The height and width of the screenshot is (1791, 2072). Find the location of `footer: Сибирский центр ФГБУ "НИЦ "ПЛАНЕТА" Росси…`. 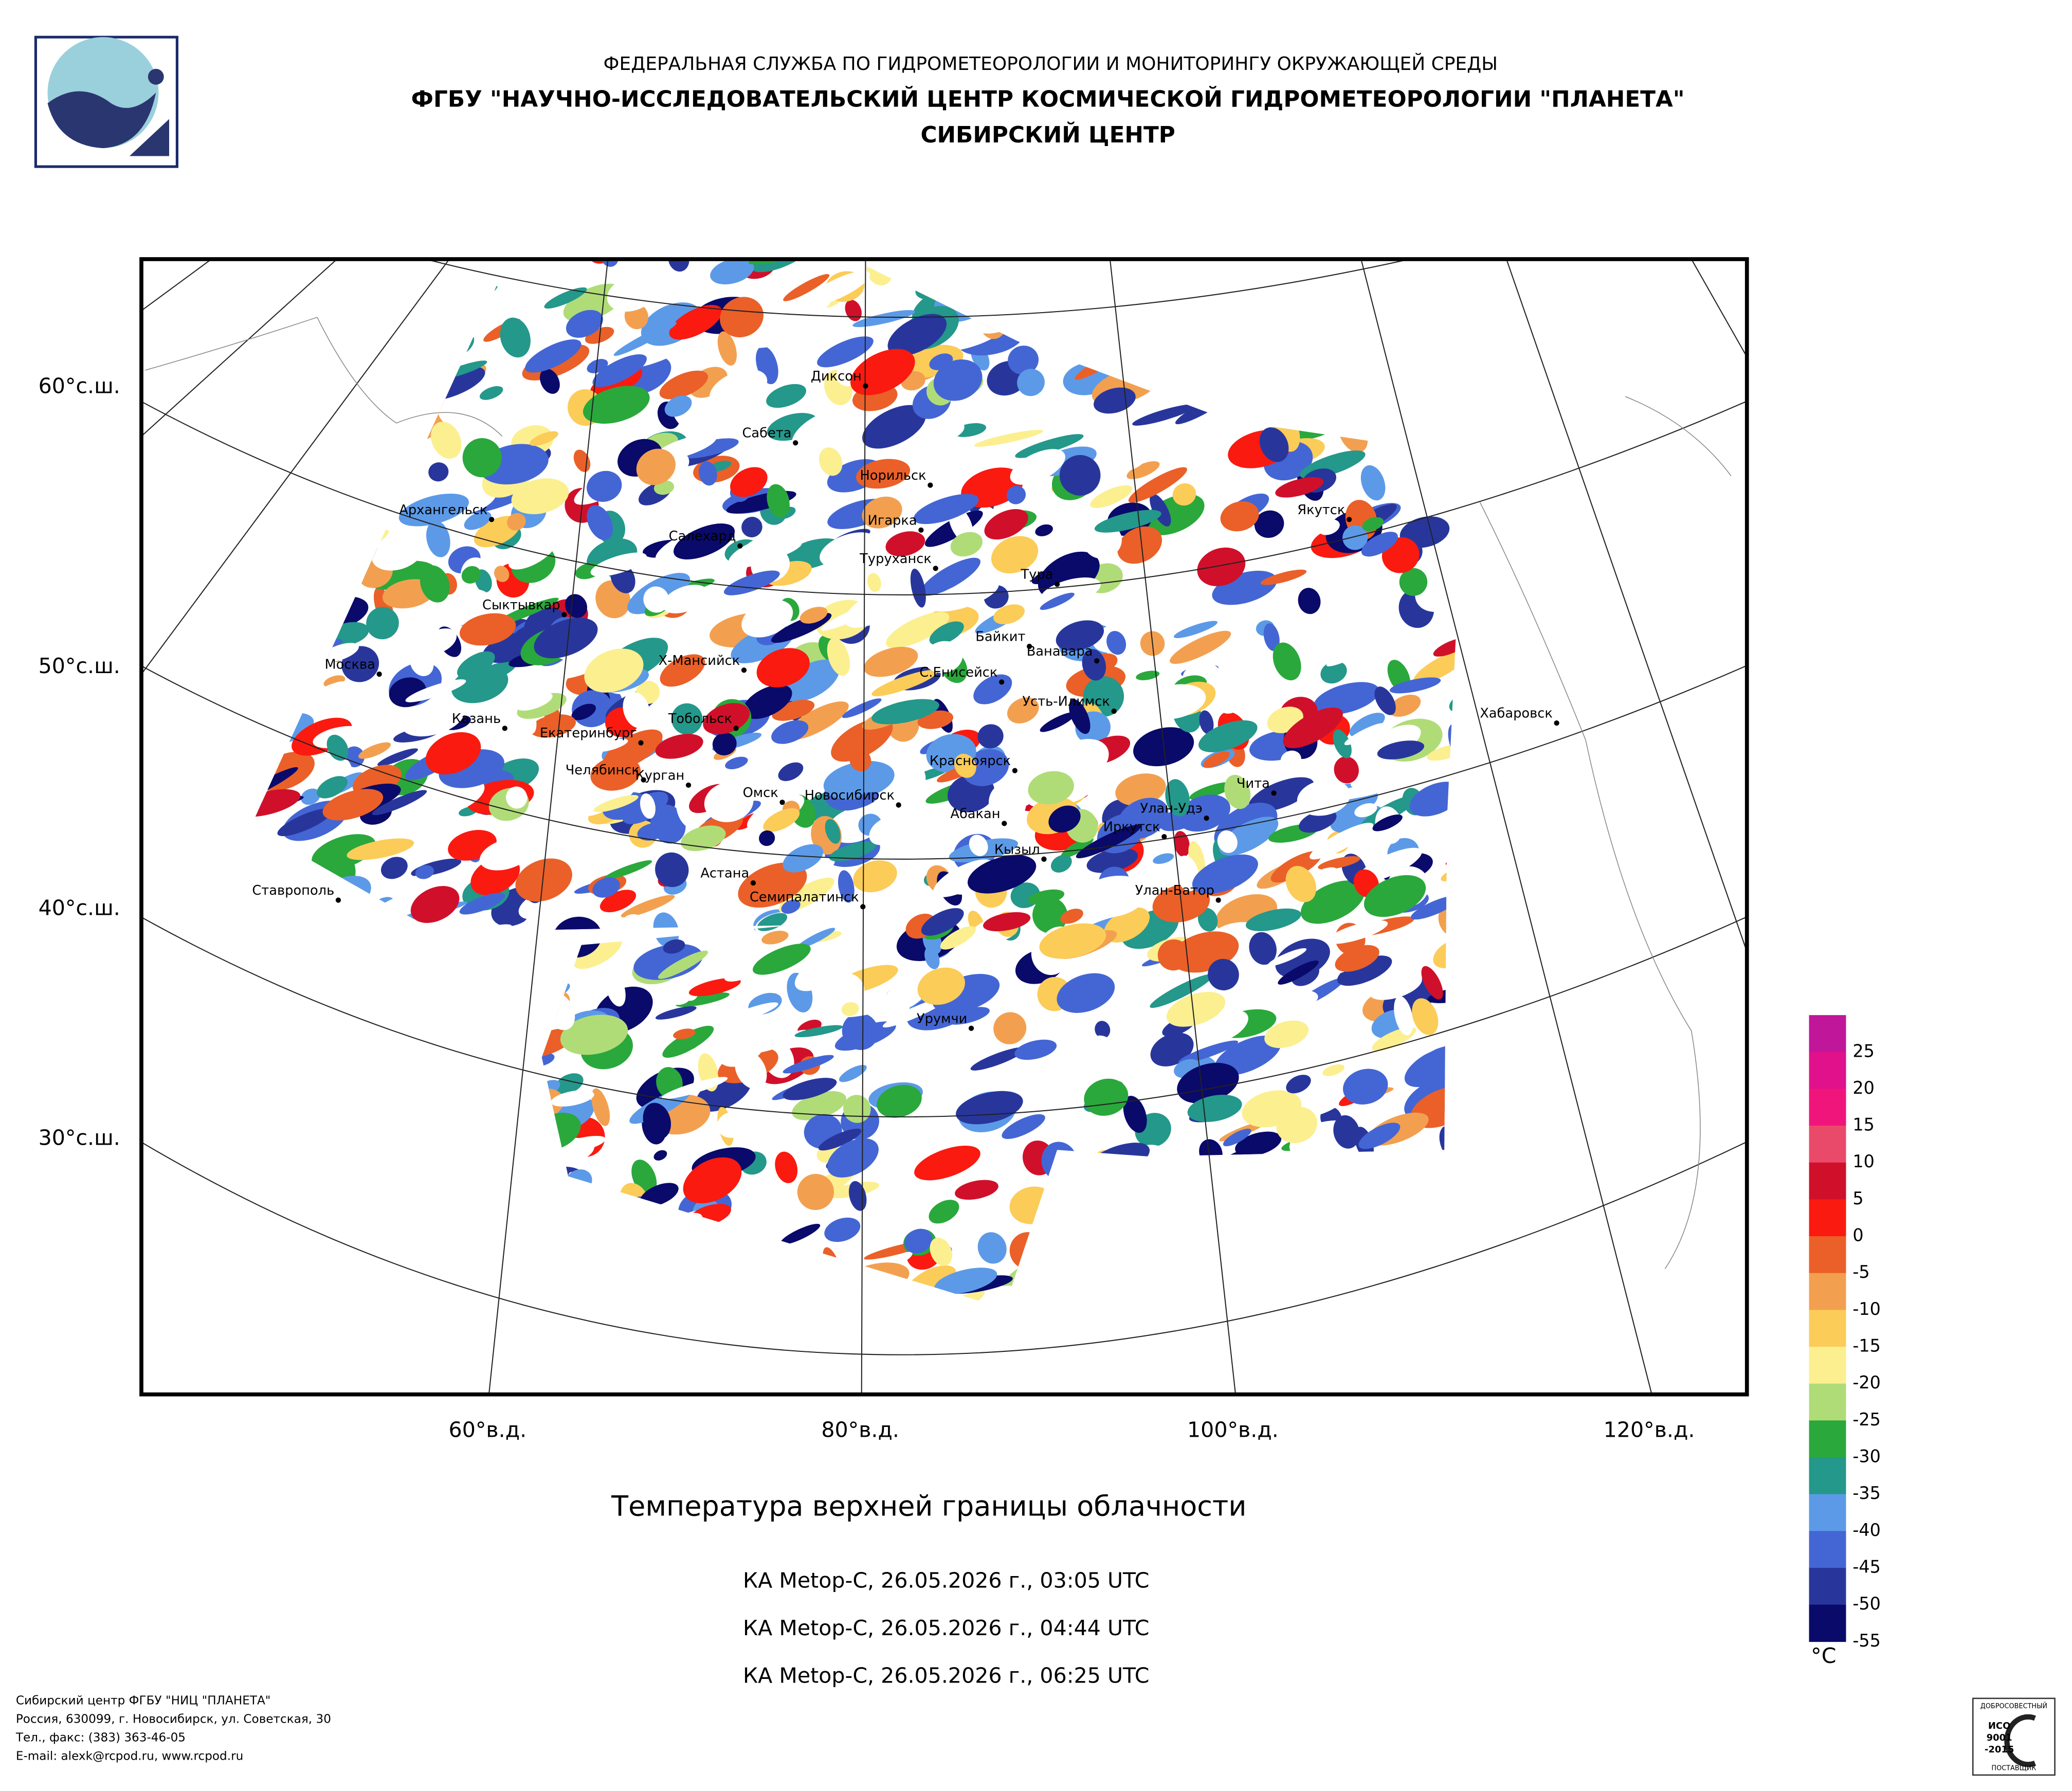

footer: Сибирский центр ФГБУ "НИЦ "ПЛАНЕТА" Росси… is located at coordinates (173, 1728).